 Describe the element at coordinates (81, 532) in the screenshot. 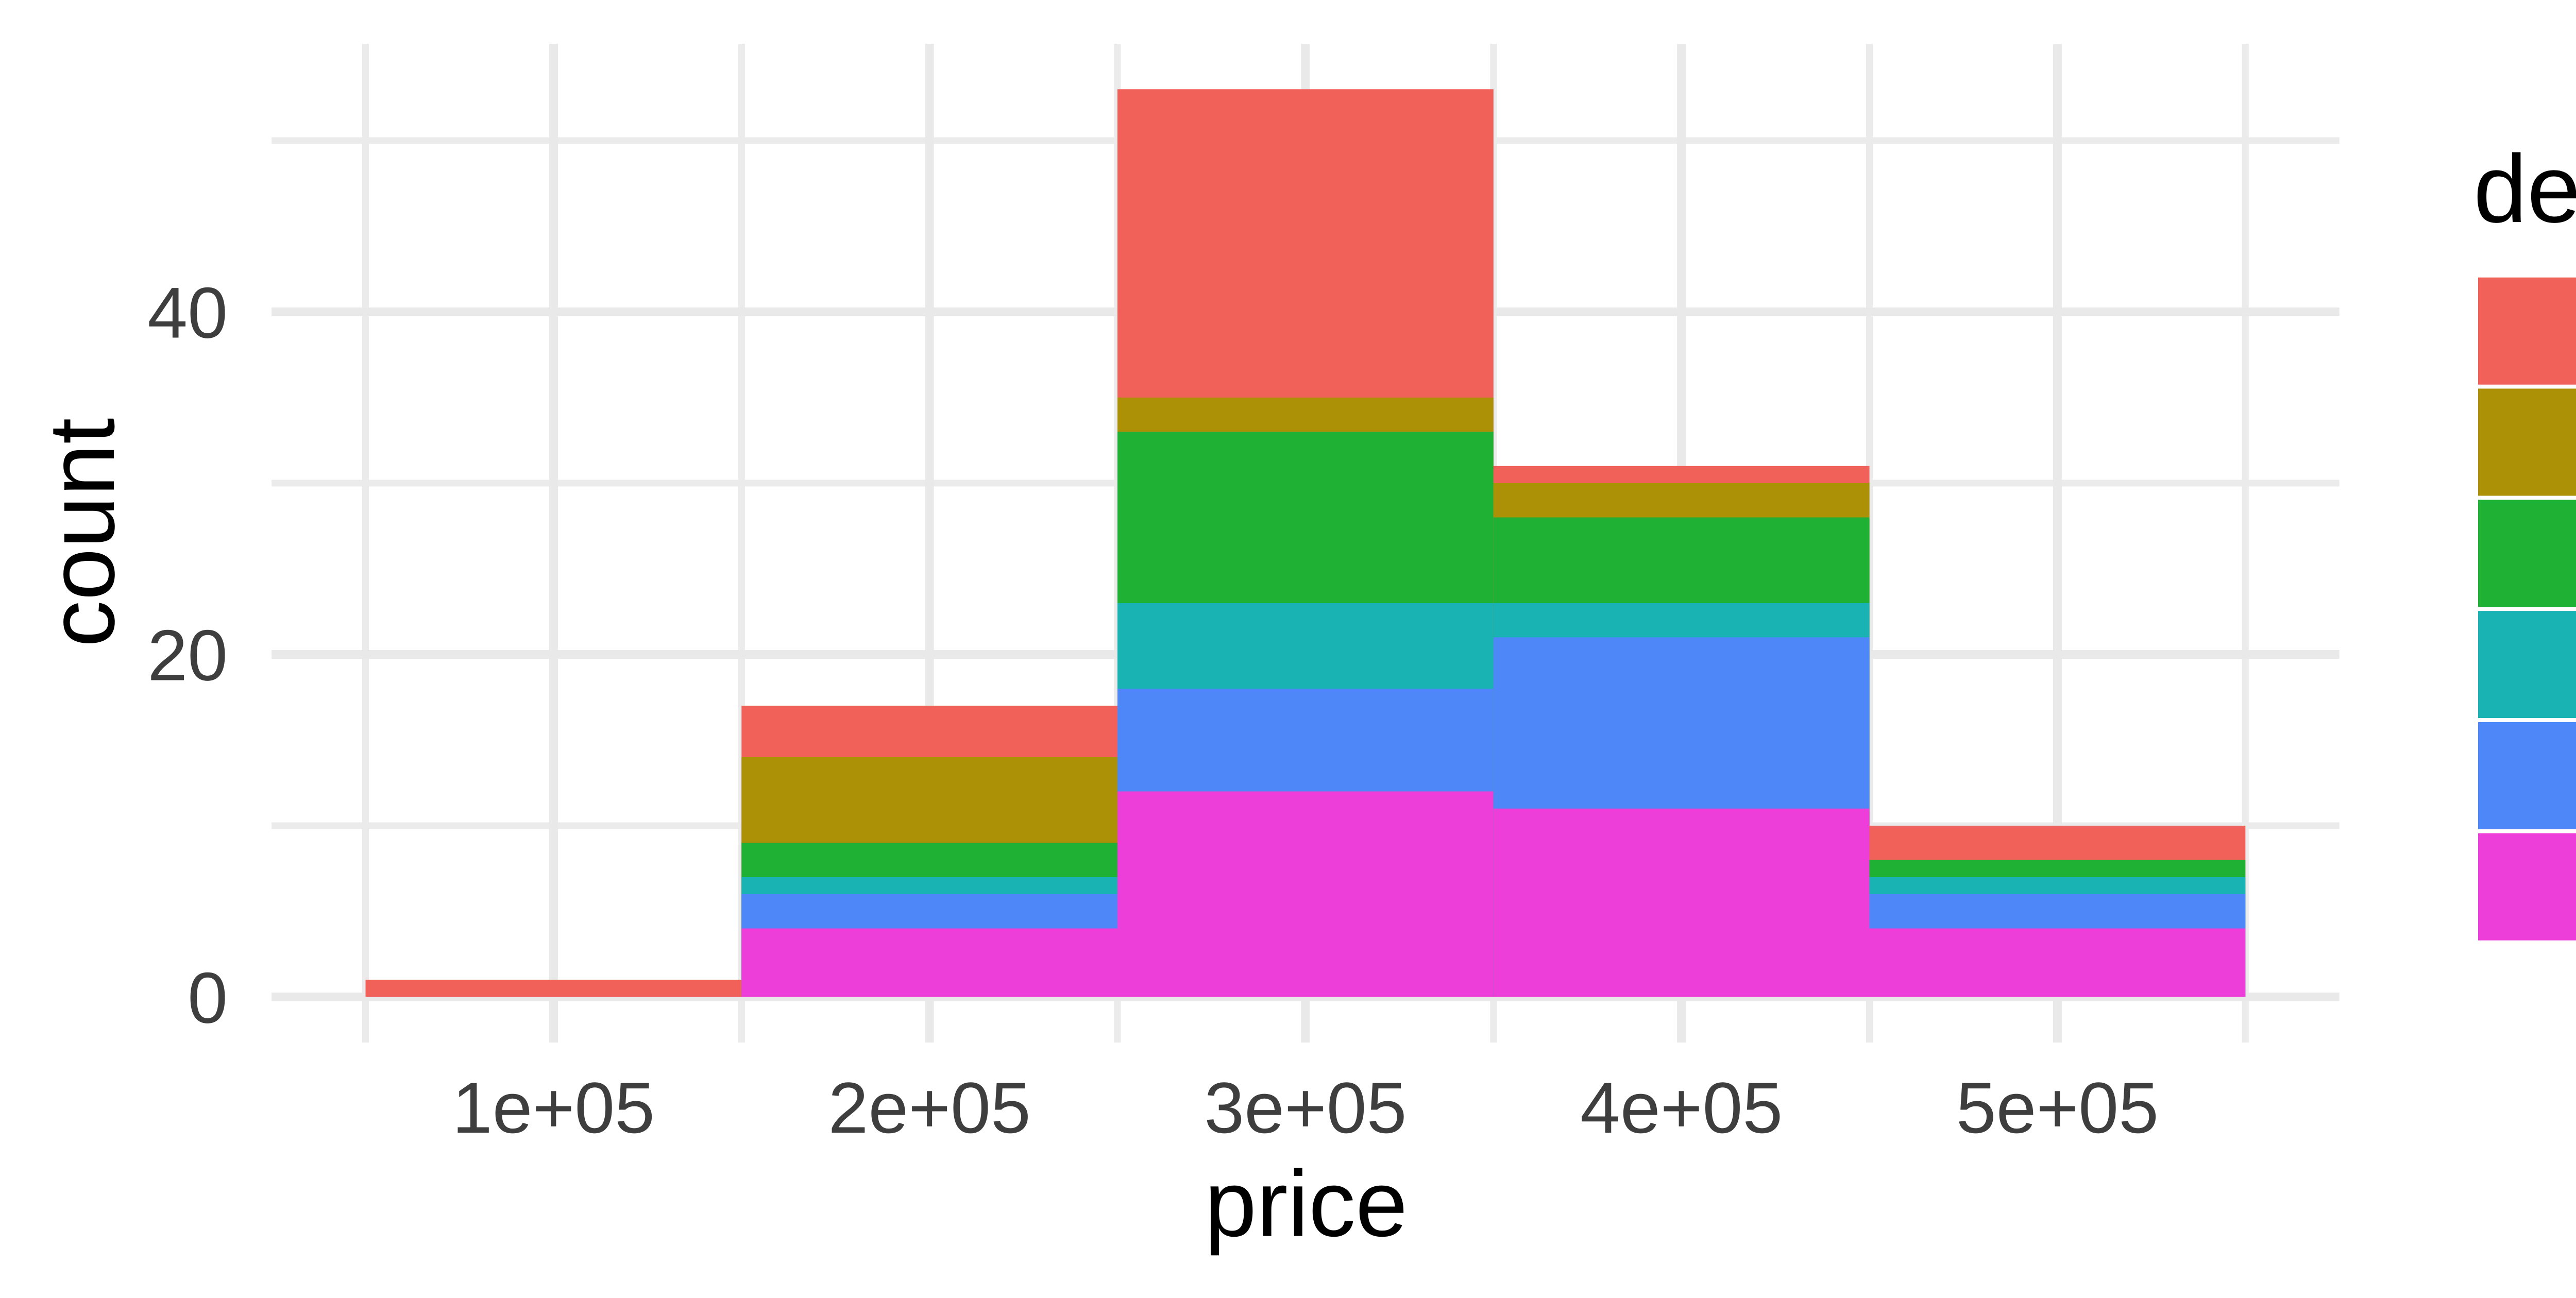

I see `svg-text: count` at that location.